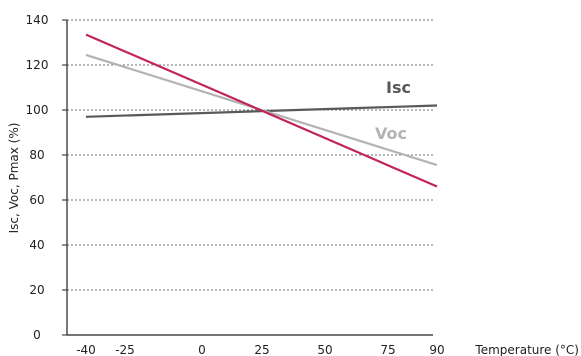 This screenshot has height=356, width=581. I want to click on series-label-voc: Voc, so click(391, 133).